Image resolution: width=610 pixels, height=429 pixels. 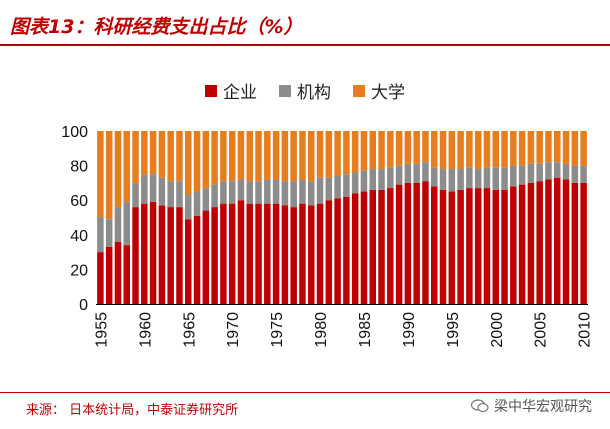 I want to click on title-divider, so click(x=305, y=45).